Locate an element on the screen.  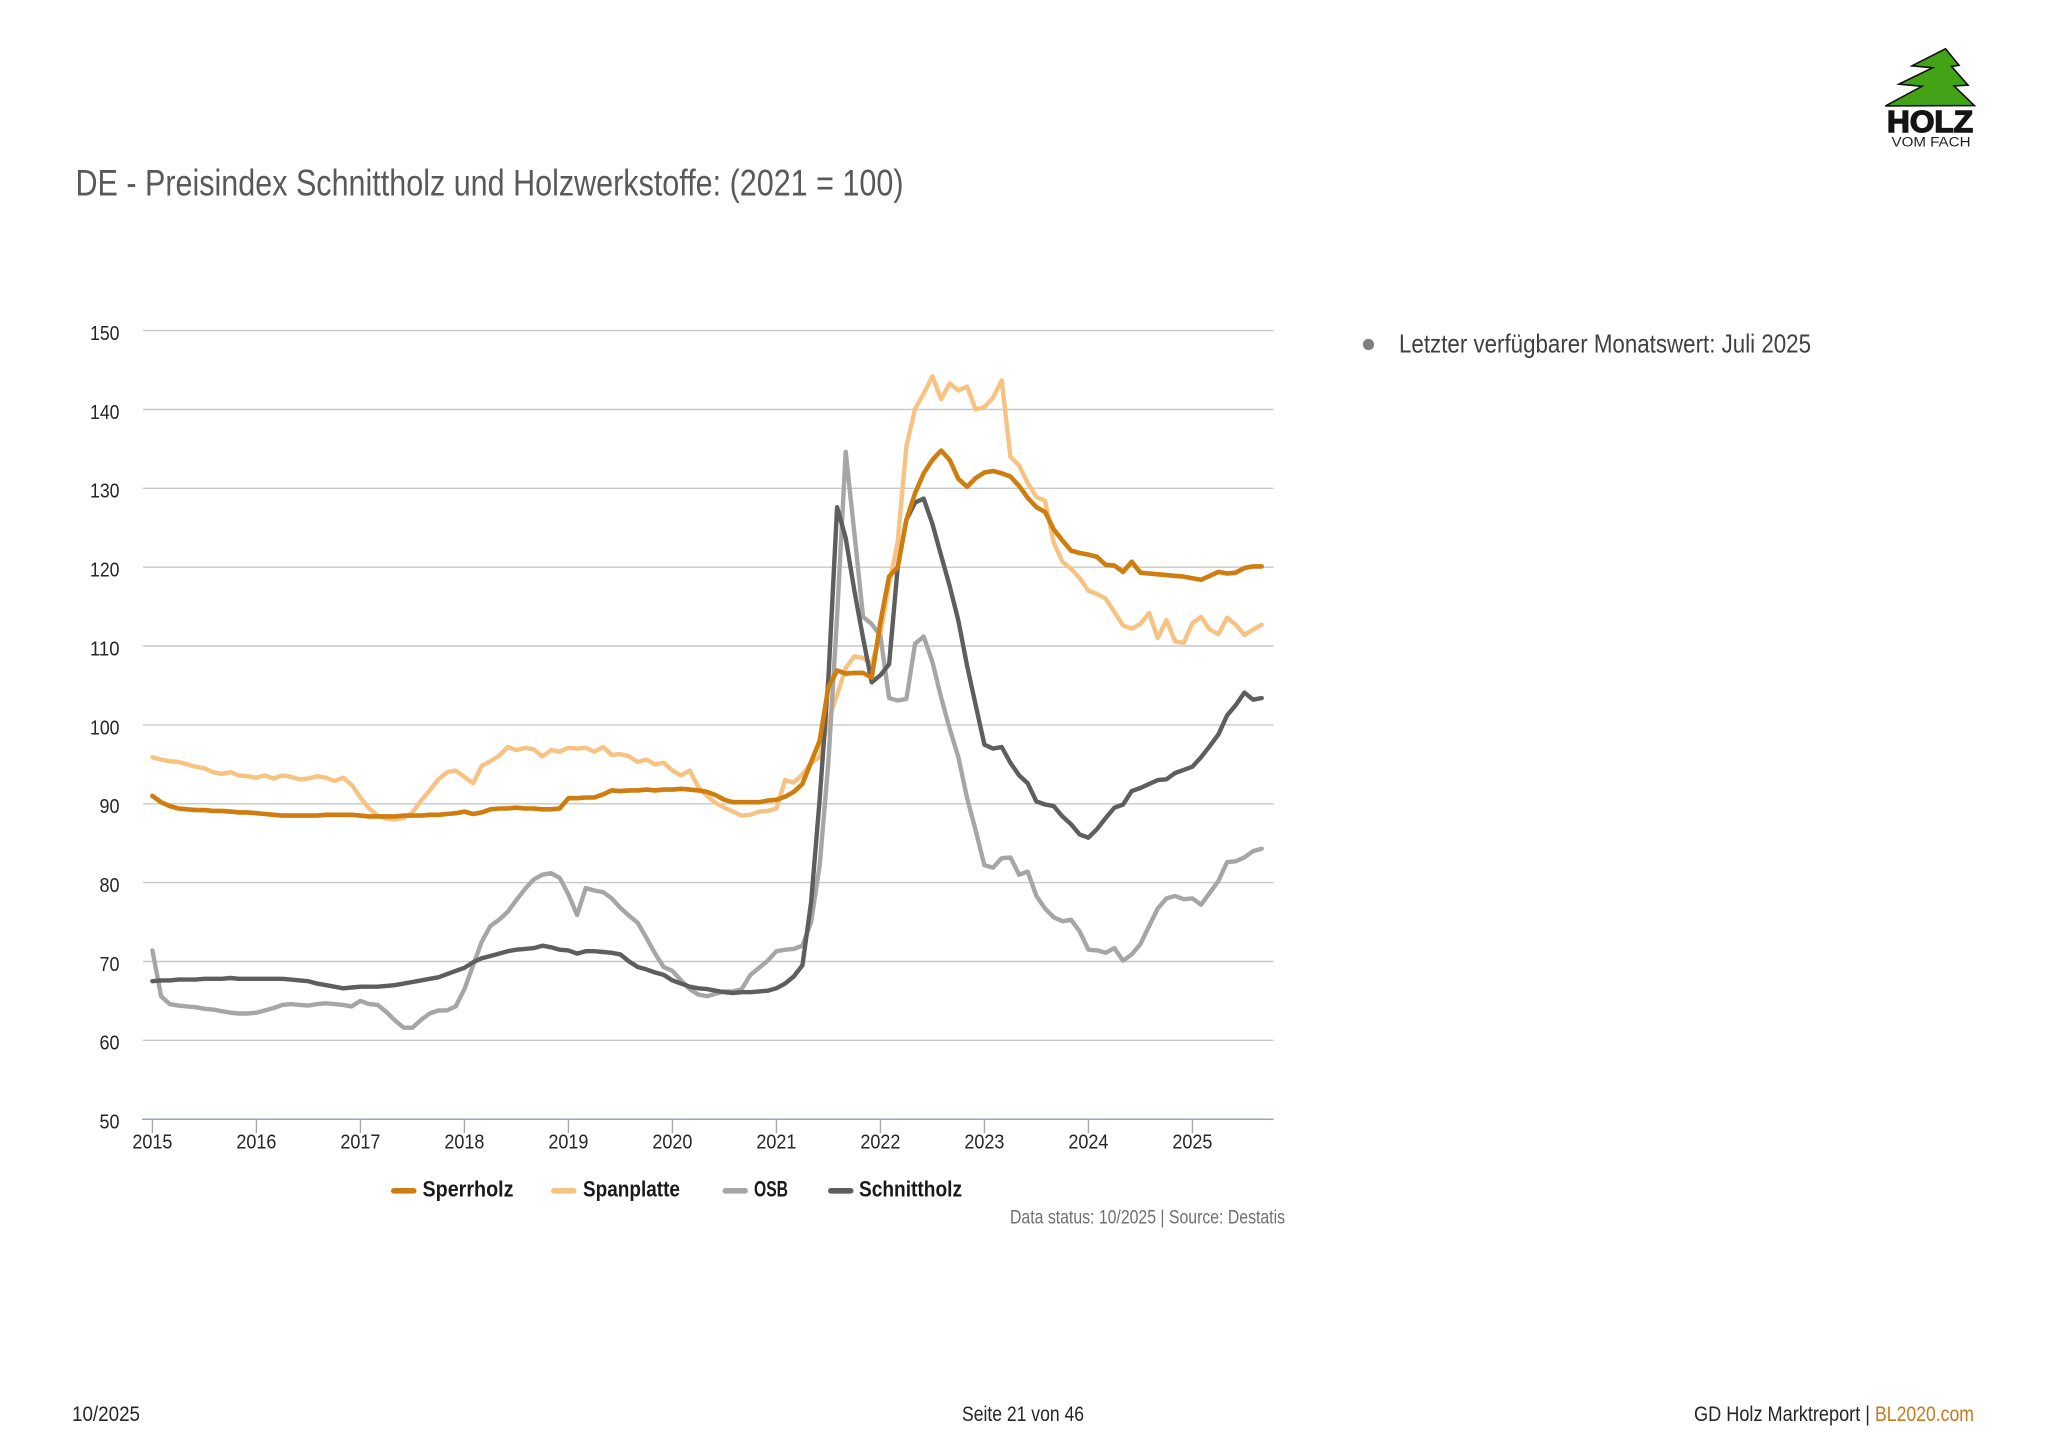
svg-text: BL2020.com is located at coordinates (1924, 1414).